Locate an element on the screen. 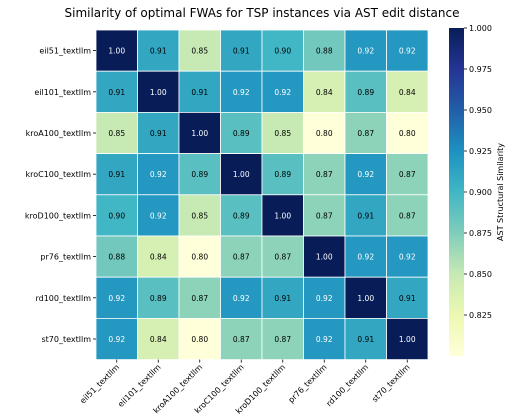 This screenshot has width=523, height=419. row-label: kroA100_textllm is located at coordinates (59, 133).